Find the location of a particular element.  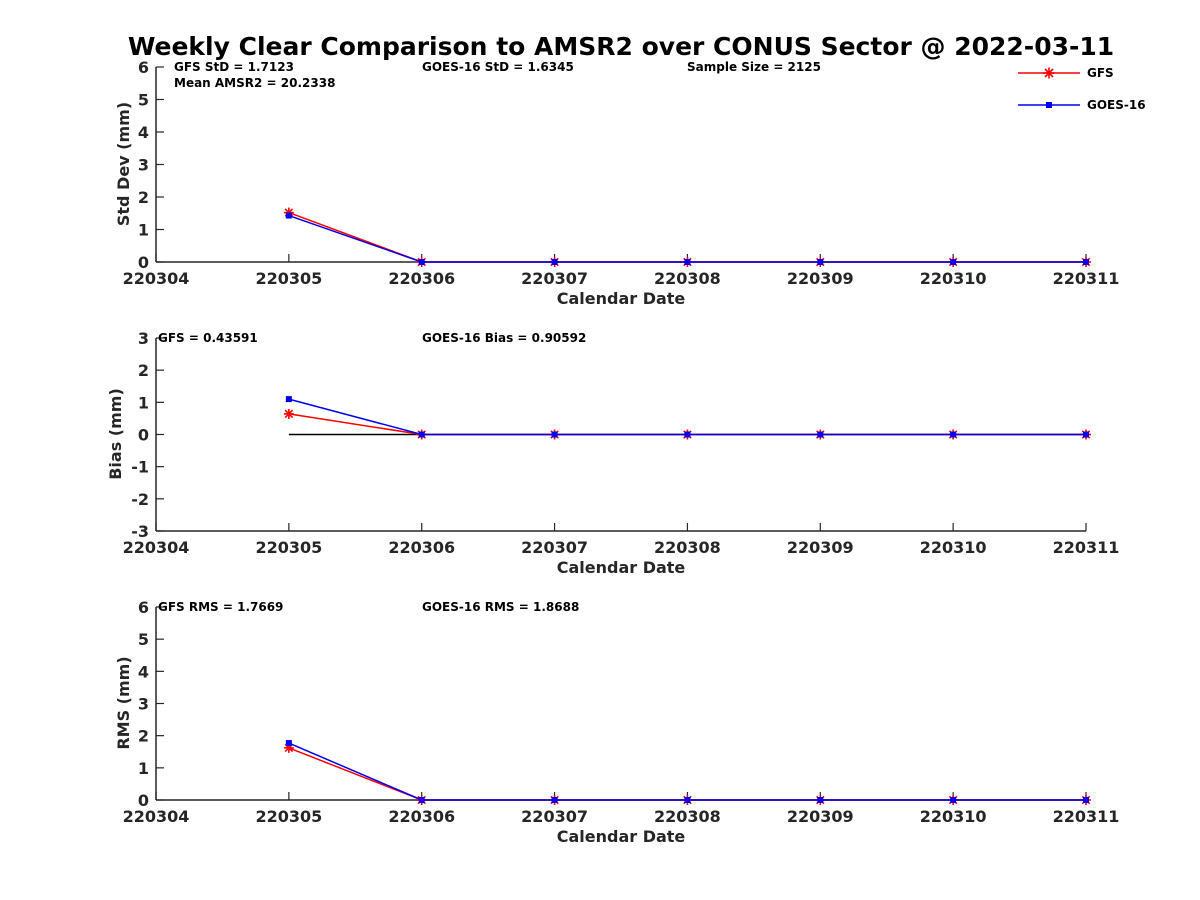

legend-label-gfs: GFS is located at coordinates (1100, 73).